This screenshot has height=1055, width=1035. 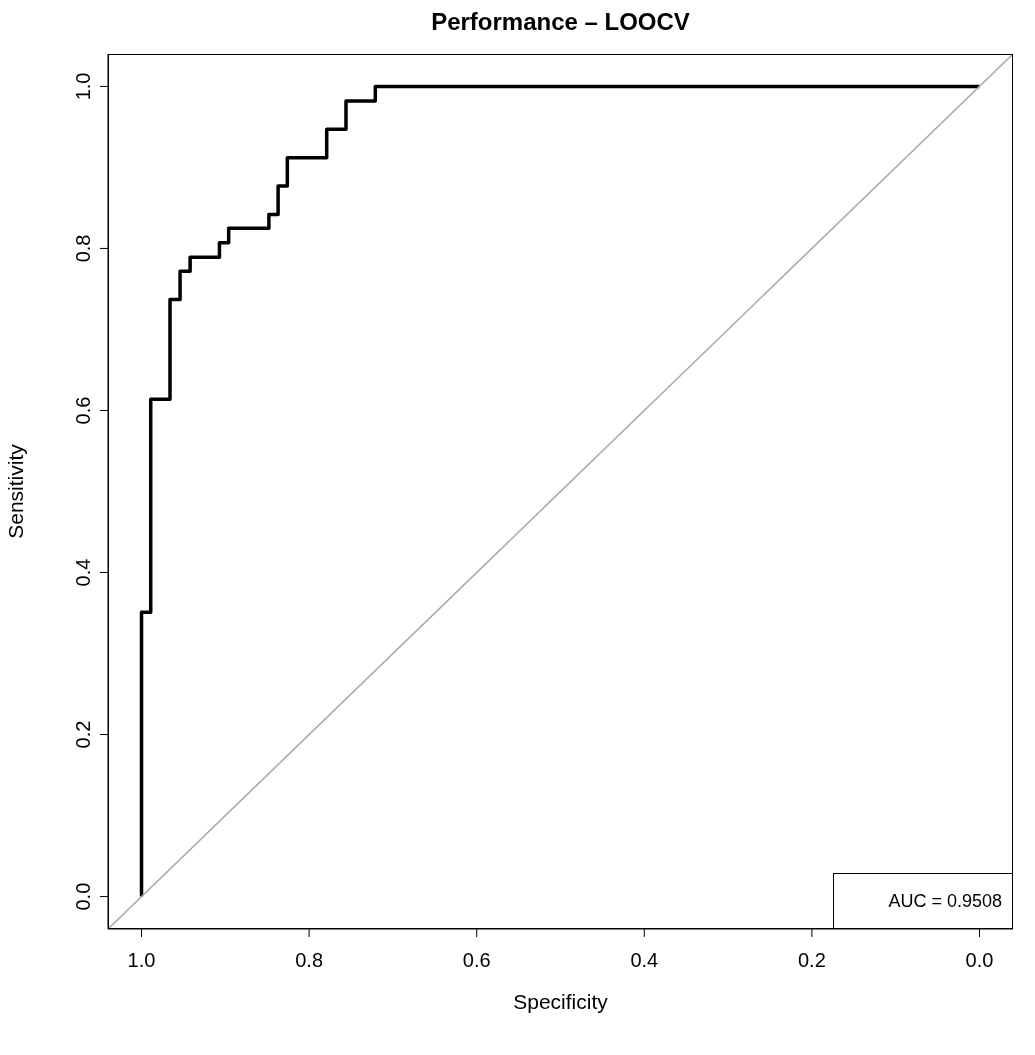 What do you see at coordinates (83, 410) in the screenshot?
I see `y-tick-label: 0.6` at bounding box center [83, 410].